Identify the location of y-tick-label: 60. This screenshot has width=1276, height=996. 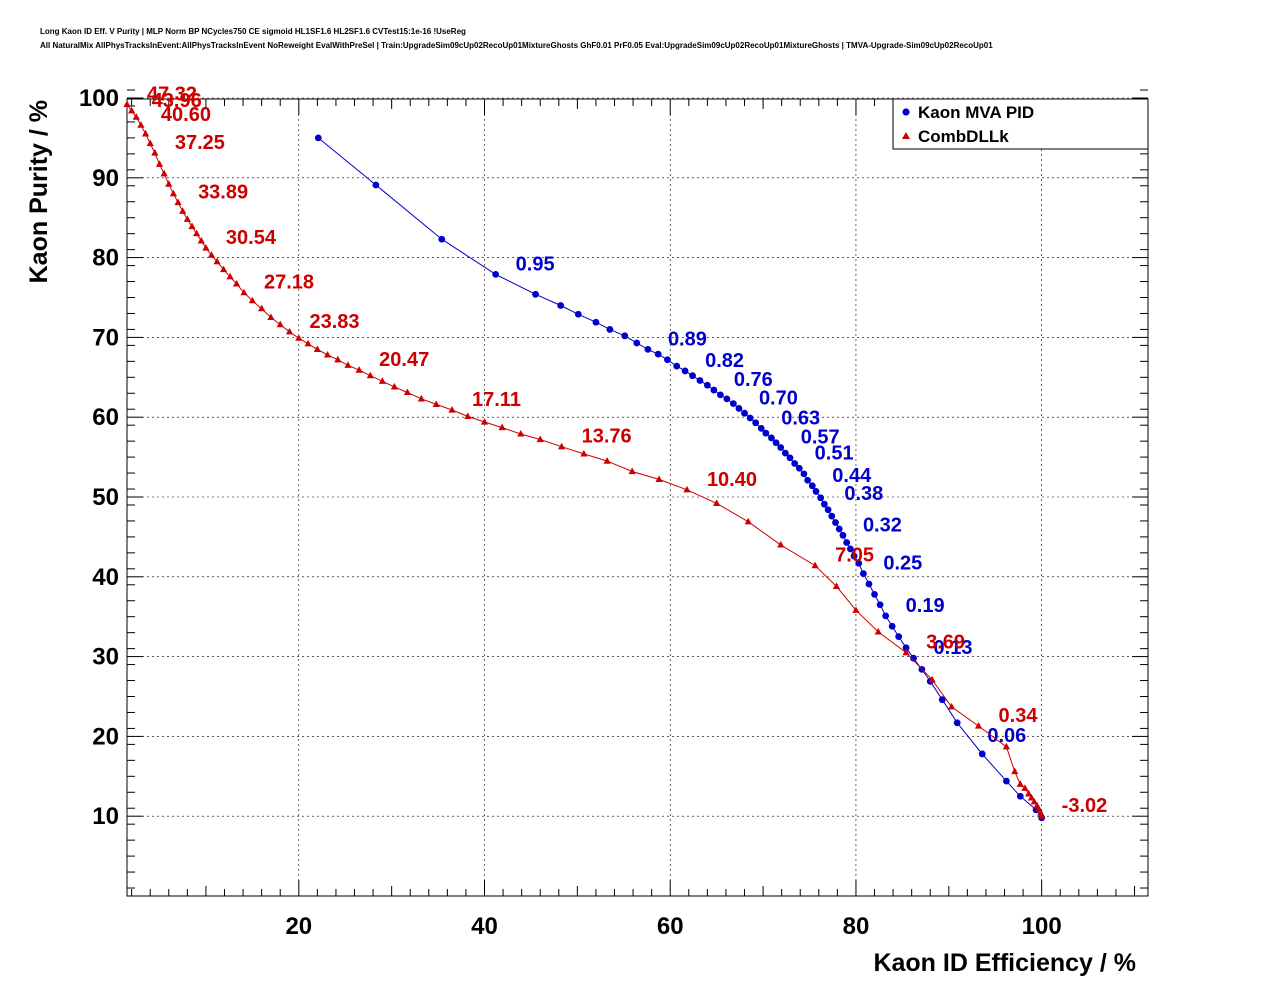
(105, 417).